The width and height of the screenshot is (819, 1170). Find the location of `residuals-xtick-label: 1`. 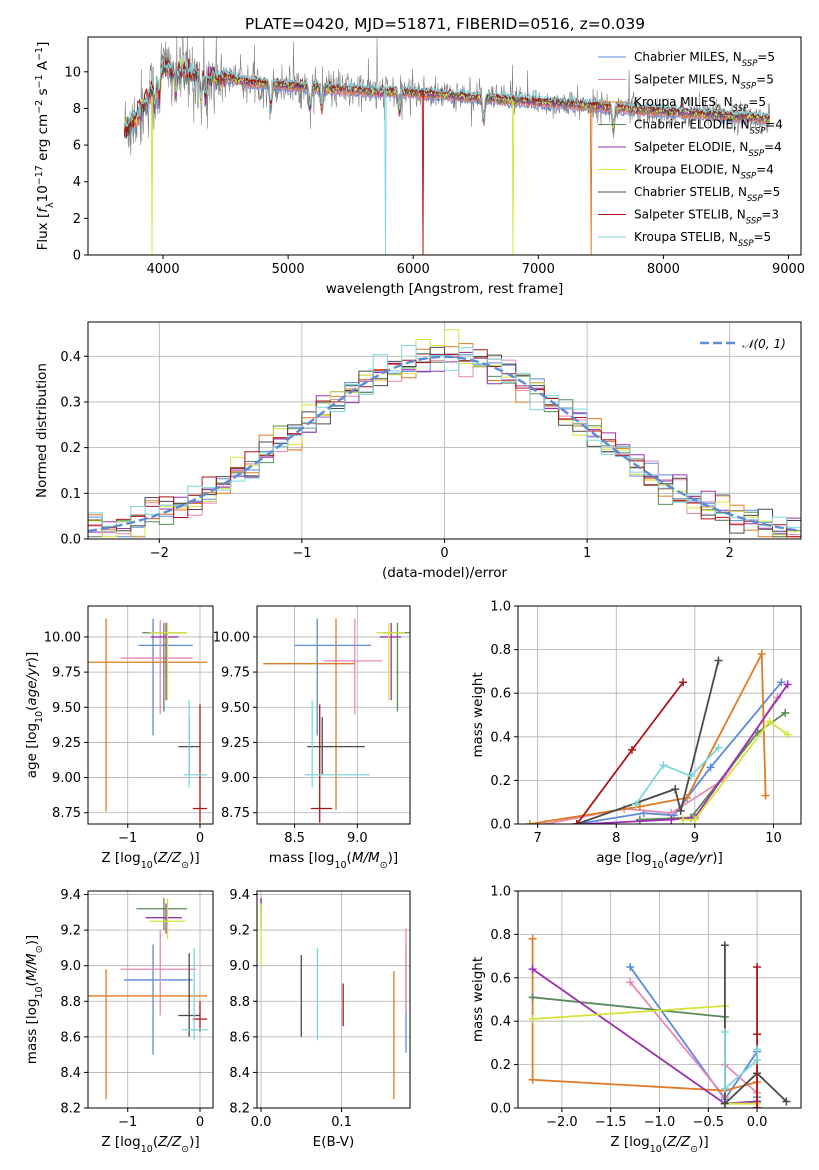

residuals-xtick-label: 1 is located at coordinates (587, 553).